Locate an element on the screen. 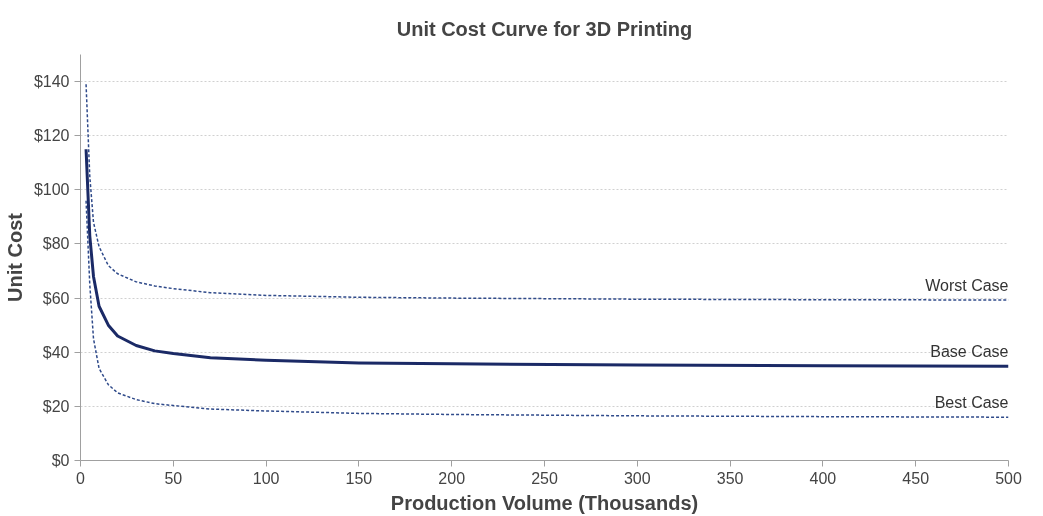 Image resolution: width=1043 pixels, height=516 pixels. y-tick-label: $0 is located at coordinates (60, 460).